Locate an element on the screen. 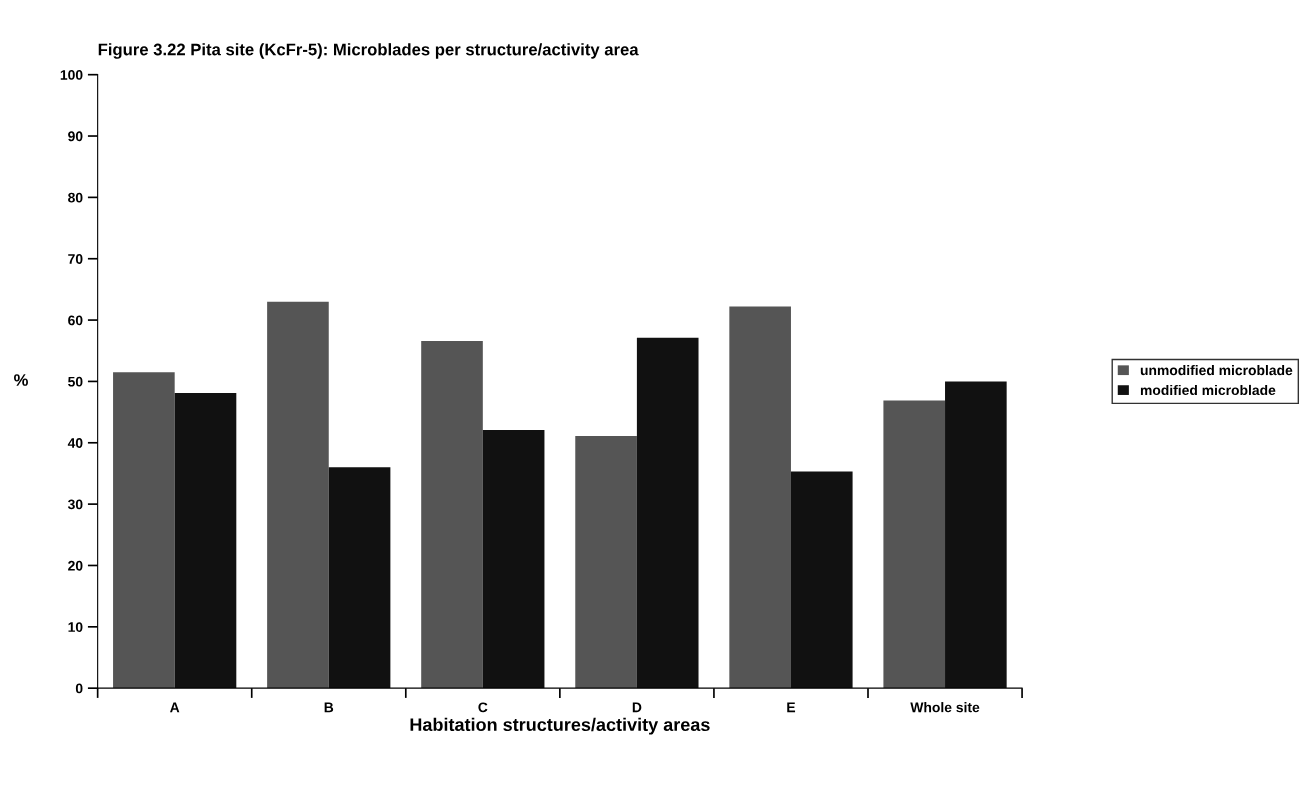 The image size is (1302, 803). y-tick-label: 80 is located at coordinates (75, 197).